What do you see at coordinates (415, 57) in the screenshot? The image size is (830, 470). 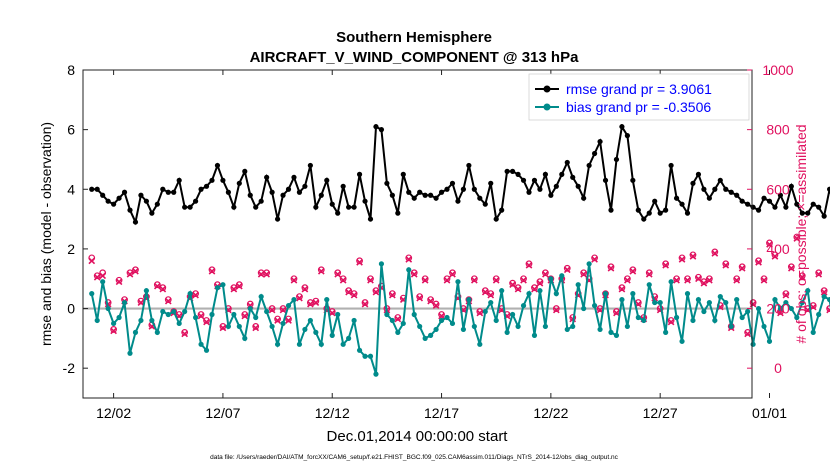 I see `chart-subtitle: AIRCRAFT_V_WIND_COMPONENT @ 313 hPa` at bounding box center [415, 57].